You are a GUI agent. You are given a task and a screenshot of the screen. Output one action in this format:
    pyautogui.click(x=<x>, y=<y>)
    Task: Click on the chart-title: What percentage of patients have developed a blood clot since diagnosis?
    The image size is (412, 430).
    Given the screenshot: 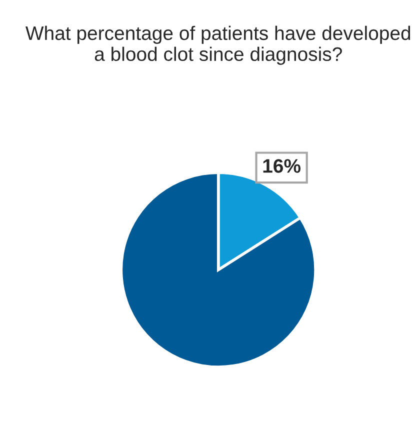 What is the action you would take?
    pyautogui.click(x=218, y=45)
    